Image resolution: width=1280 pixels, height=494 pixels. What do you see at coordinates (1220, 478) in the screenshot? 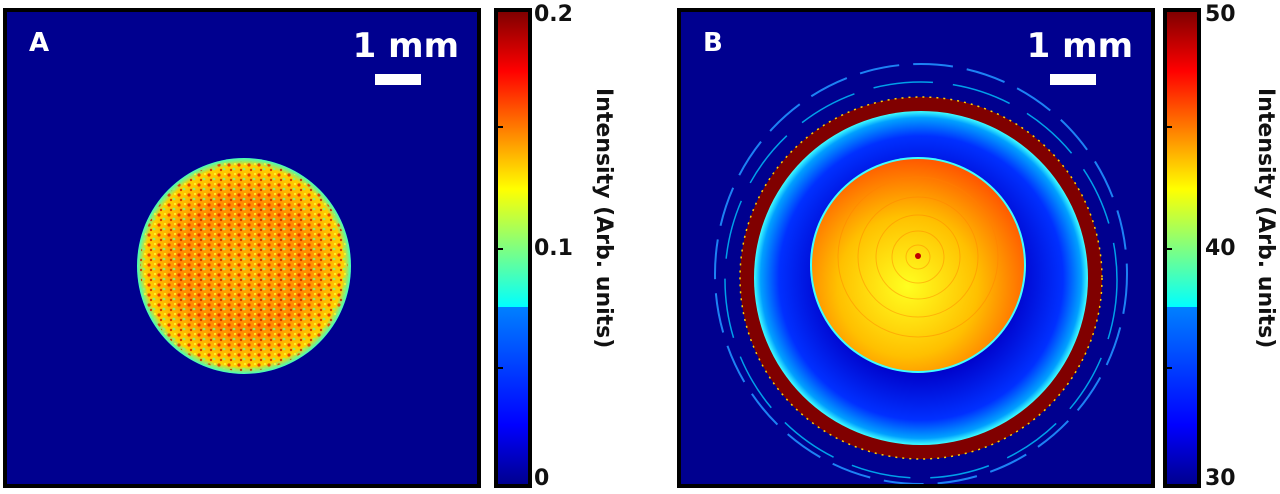
I see `cbar-b-tick-bottom: 30` at bounding box center [1220, 478].